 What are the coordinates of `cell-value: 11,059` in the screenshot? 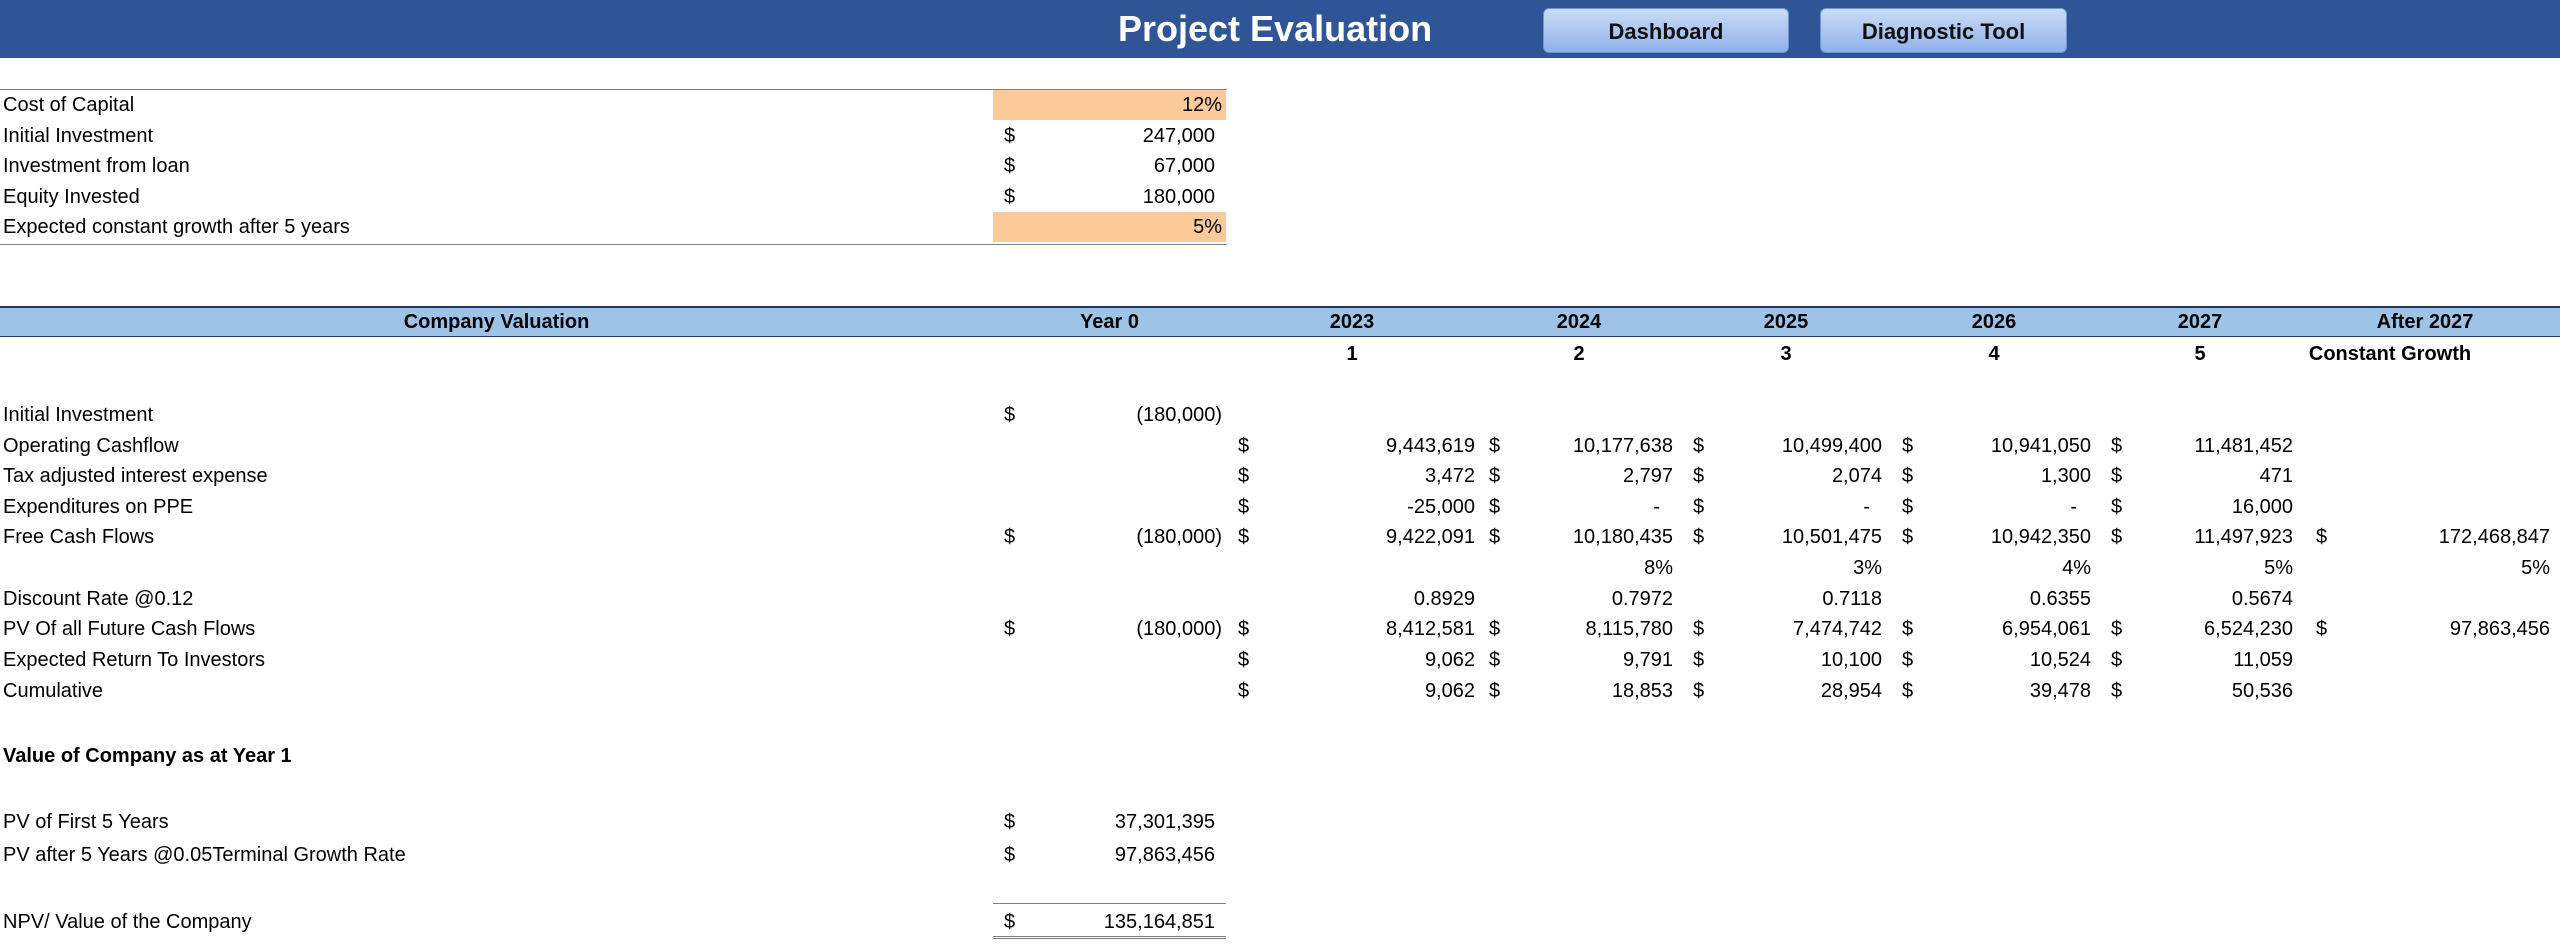 It's located at (2263, 660).